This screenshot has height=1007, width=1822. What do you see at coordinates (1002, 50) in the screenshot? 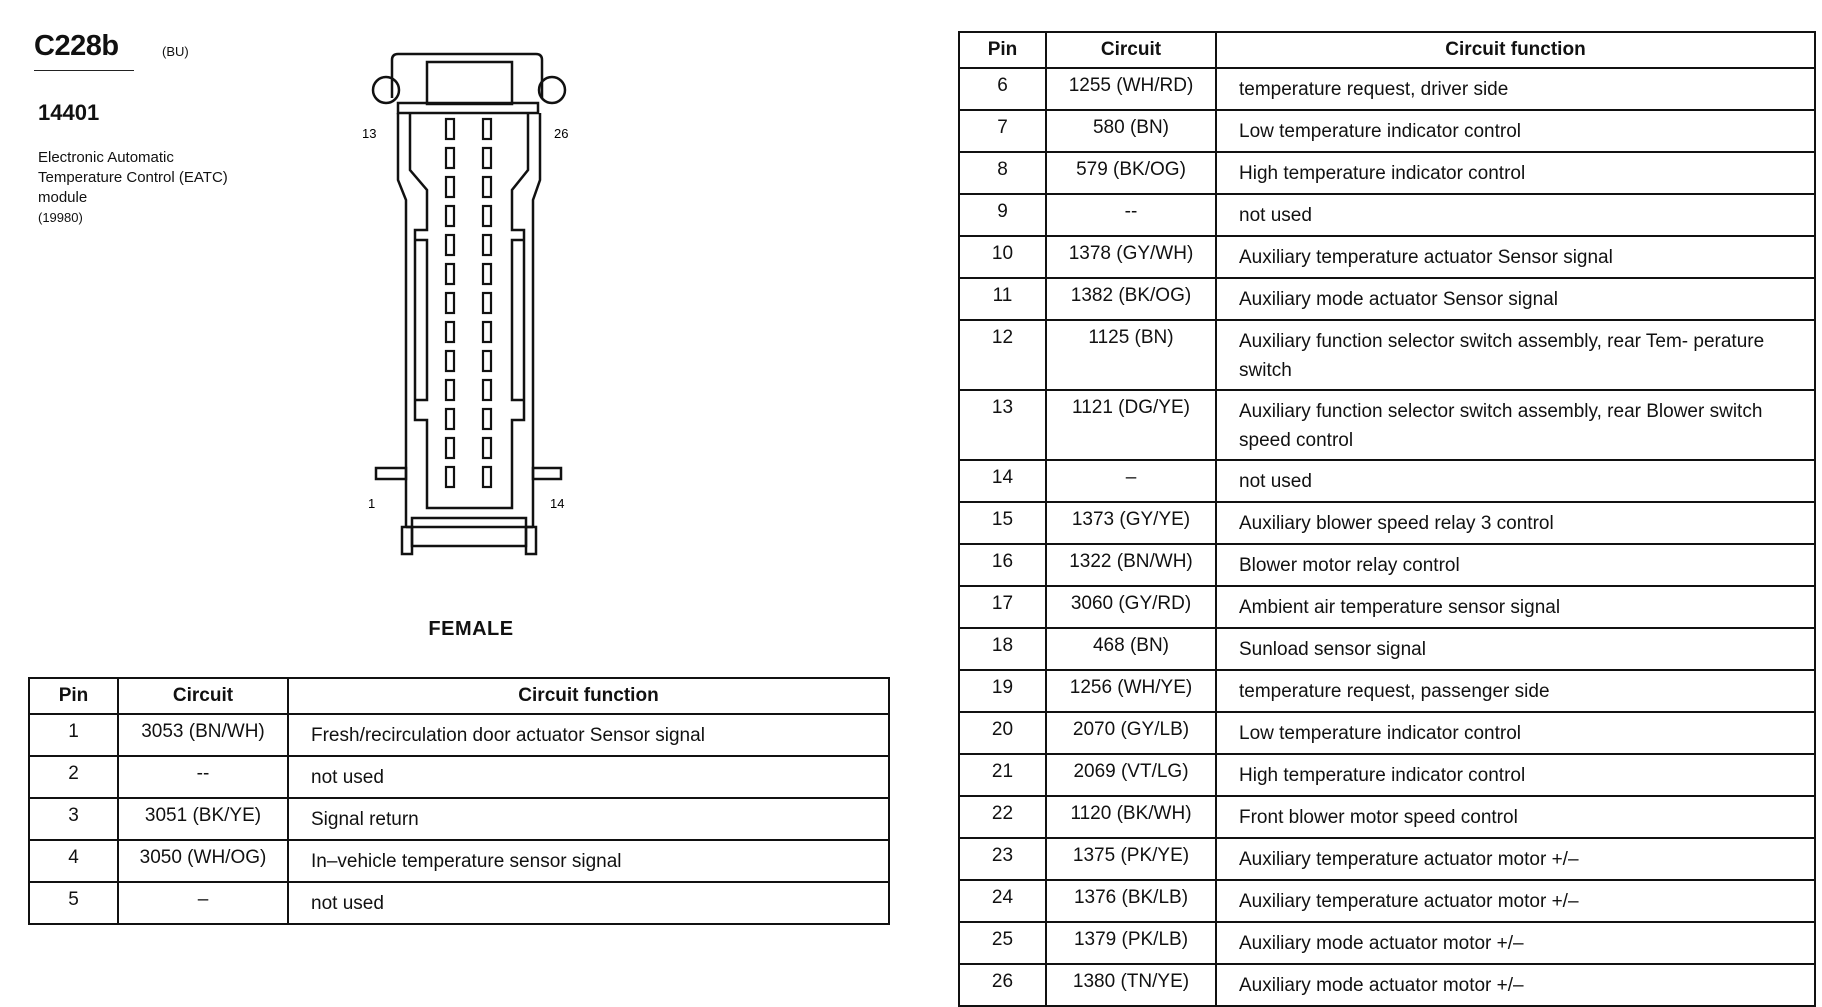
I see `col-header-pin: Pin` at bounding box center [1002, 50].